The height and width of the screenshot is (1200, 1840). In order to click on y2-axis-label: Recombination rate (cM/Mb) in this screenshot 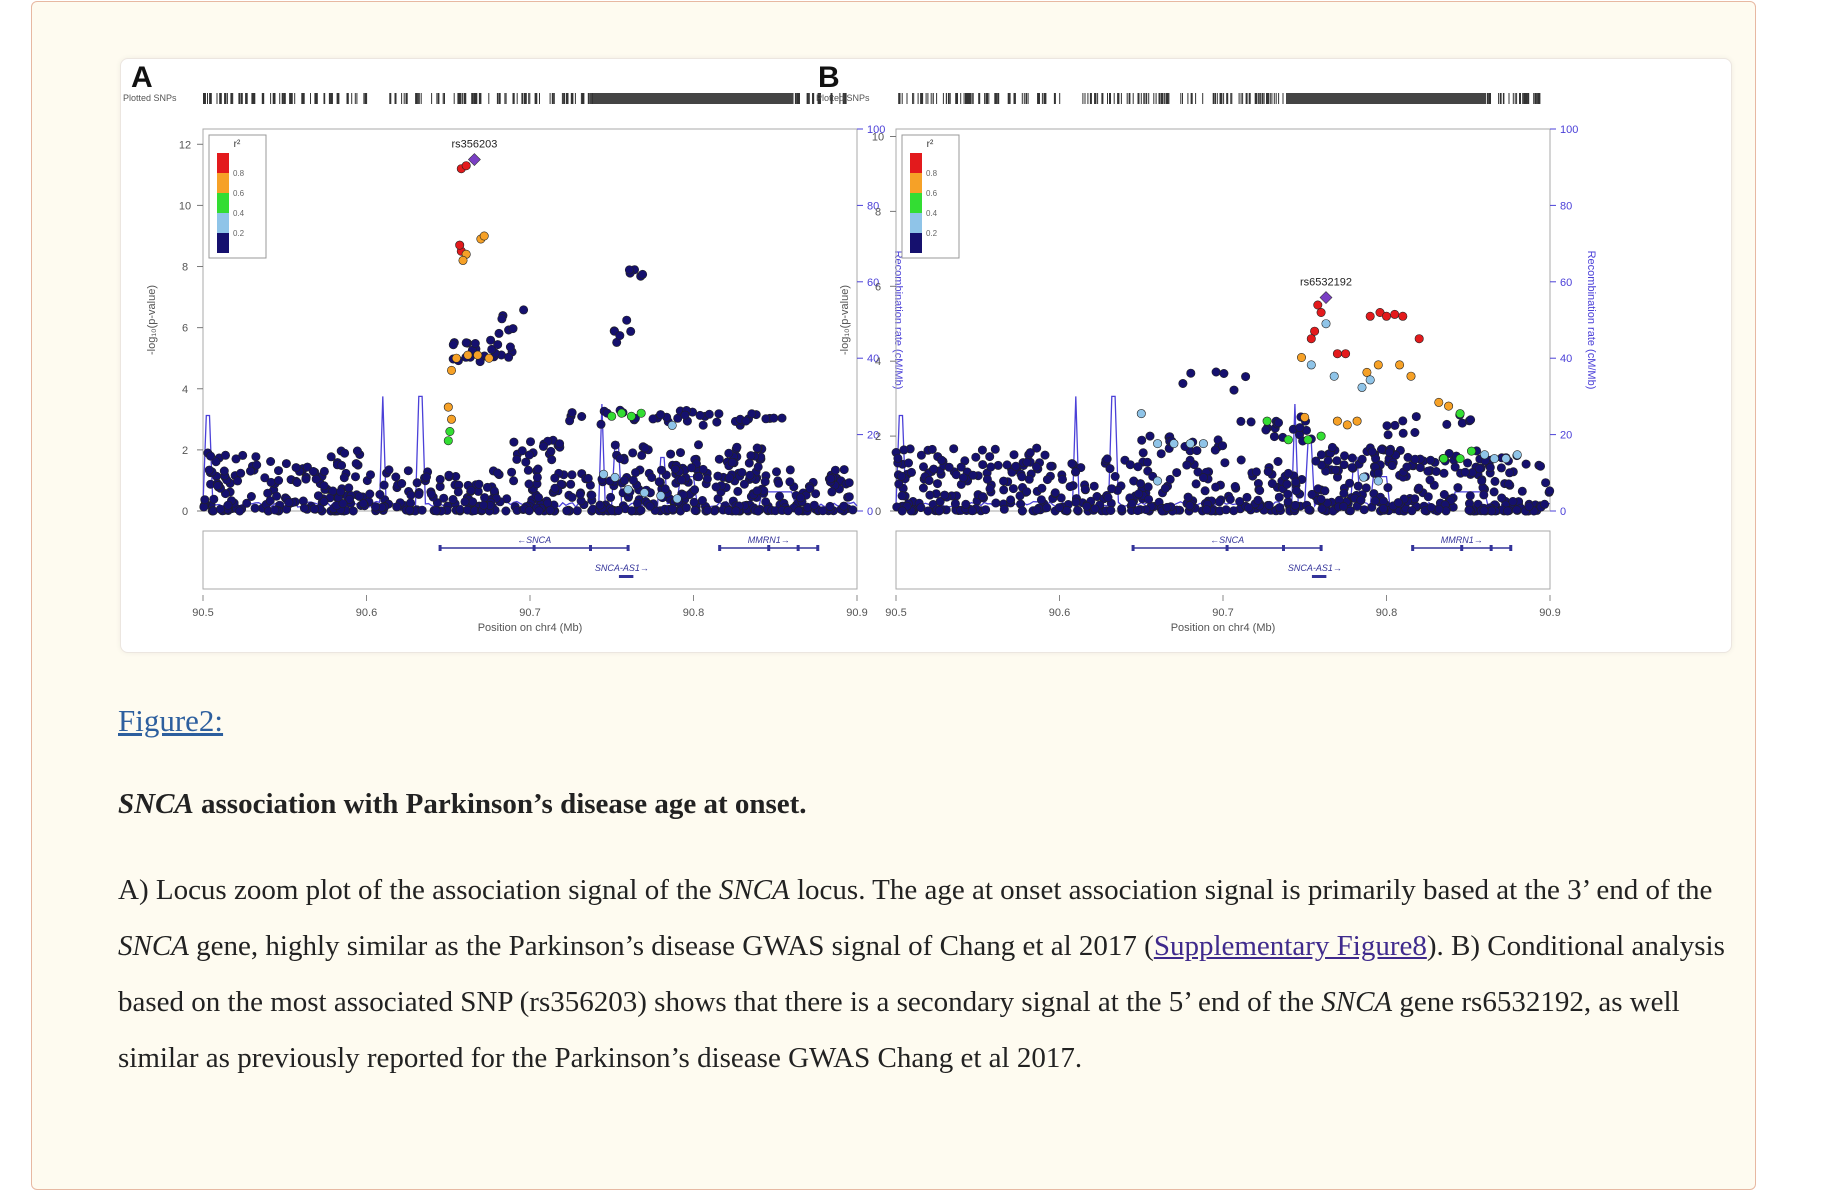, I will do `click(1591, 320)`.